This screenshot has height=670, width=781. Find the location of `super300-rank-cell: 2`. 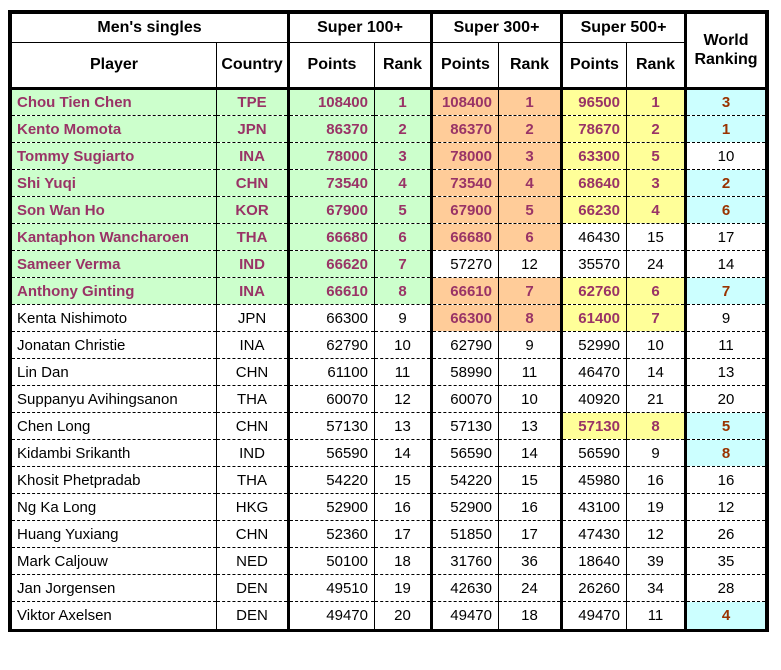

super300-rank-cell: 2 is located at coordinates (530, 129).